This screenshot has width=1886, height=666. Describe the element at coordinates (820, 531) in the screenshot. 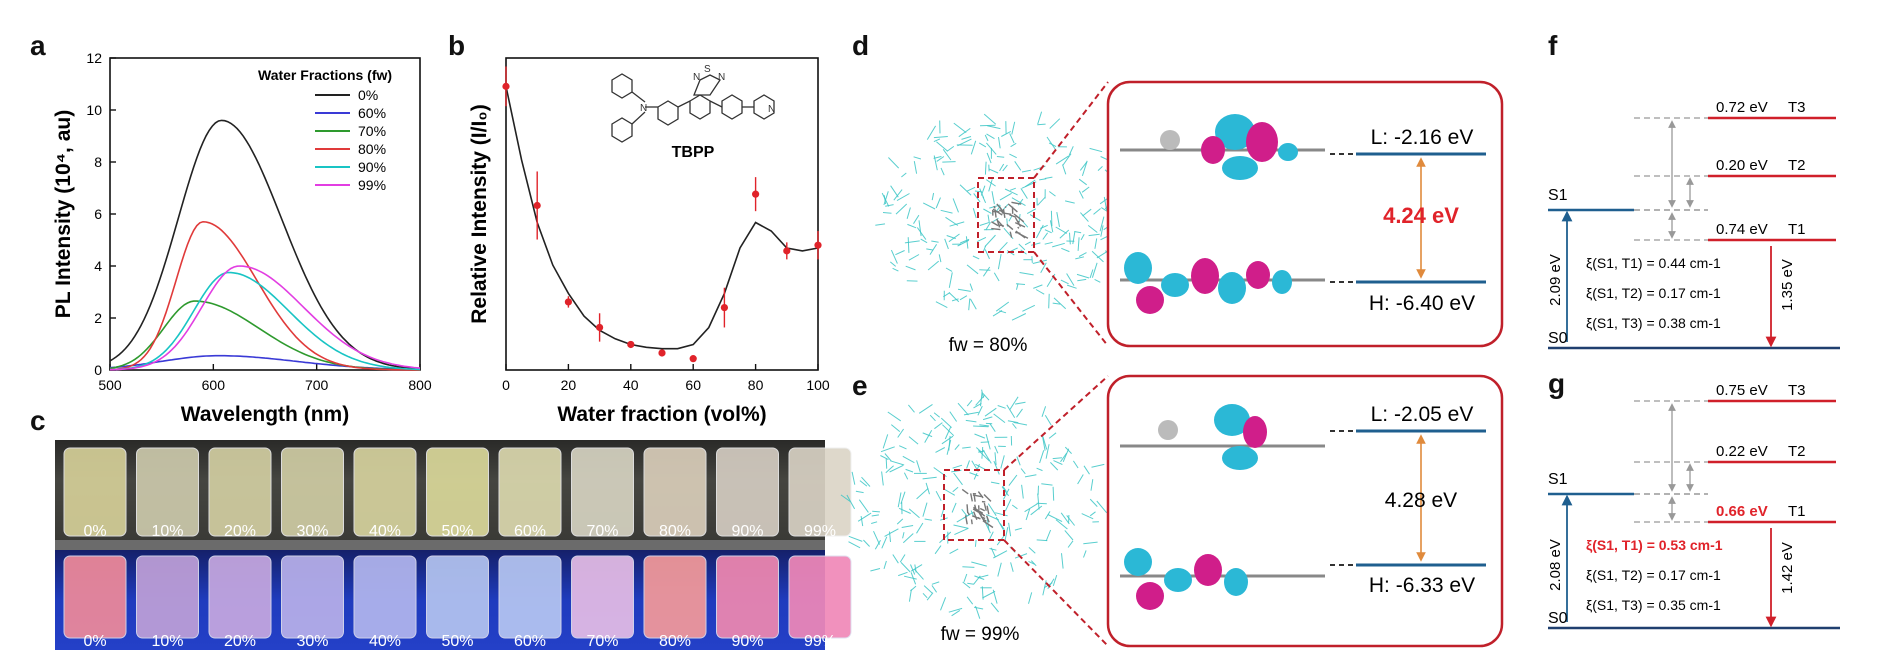

I see `vial-daylight-label: 99%` at that location.